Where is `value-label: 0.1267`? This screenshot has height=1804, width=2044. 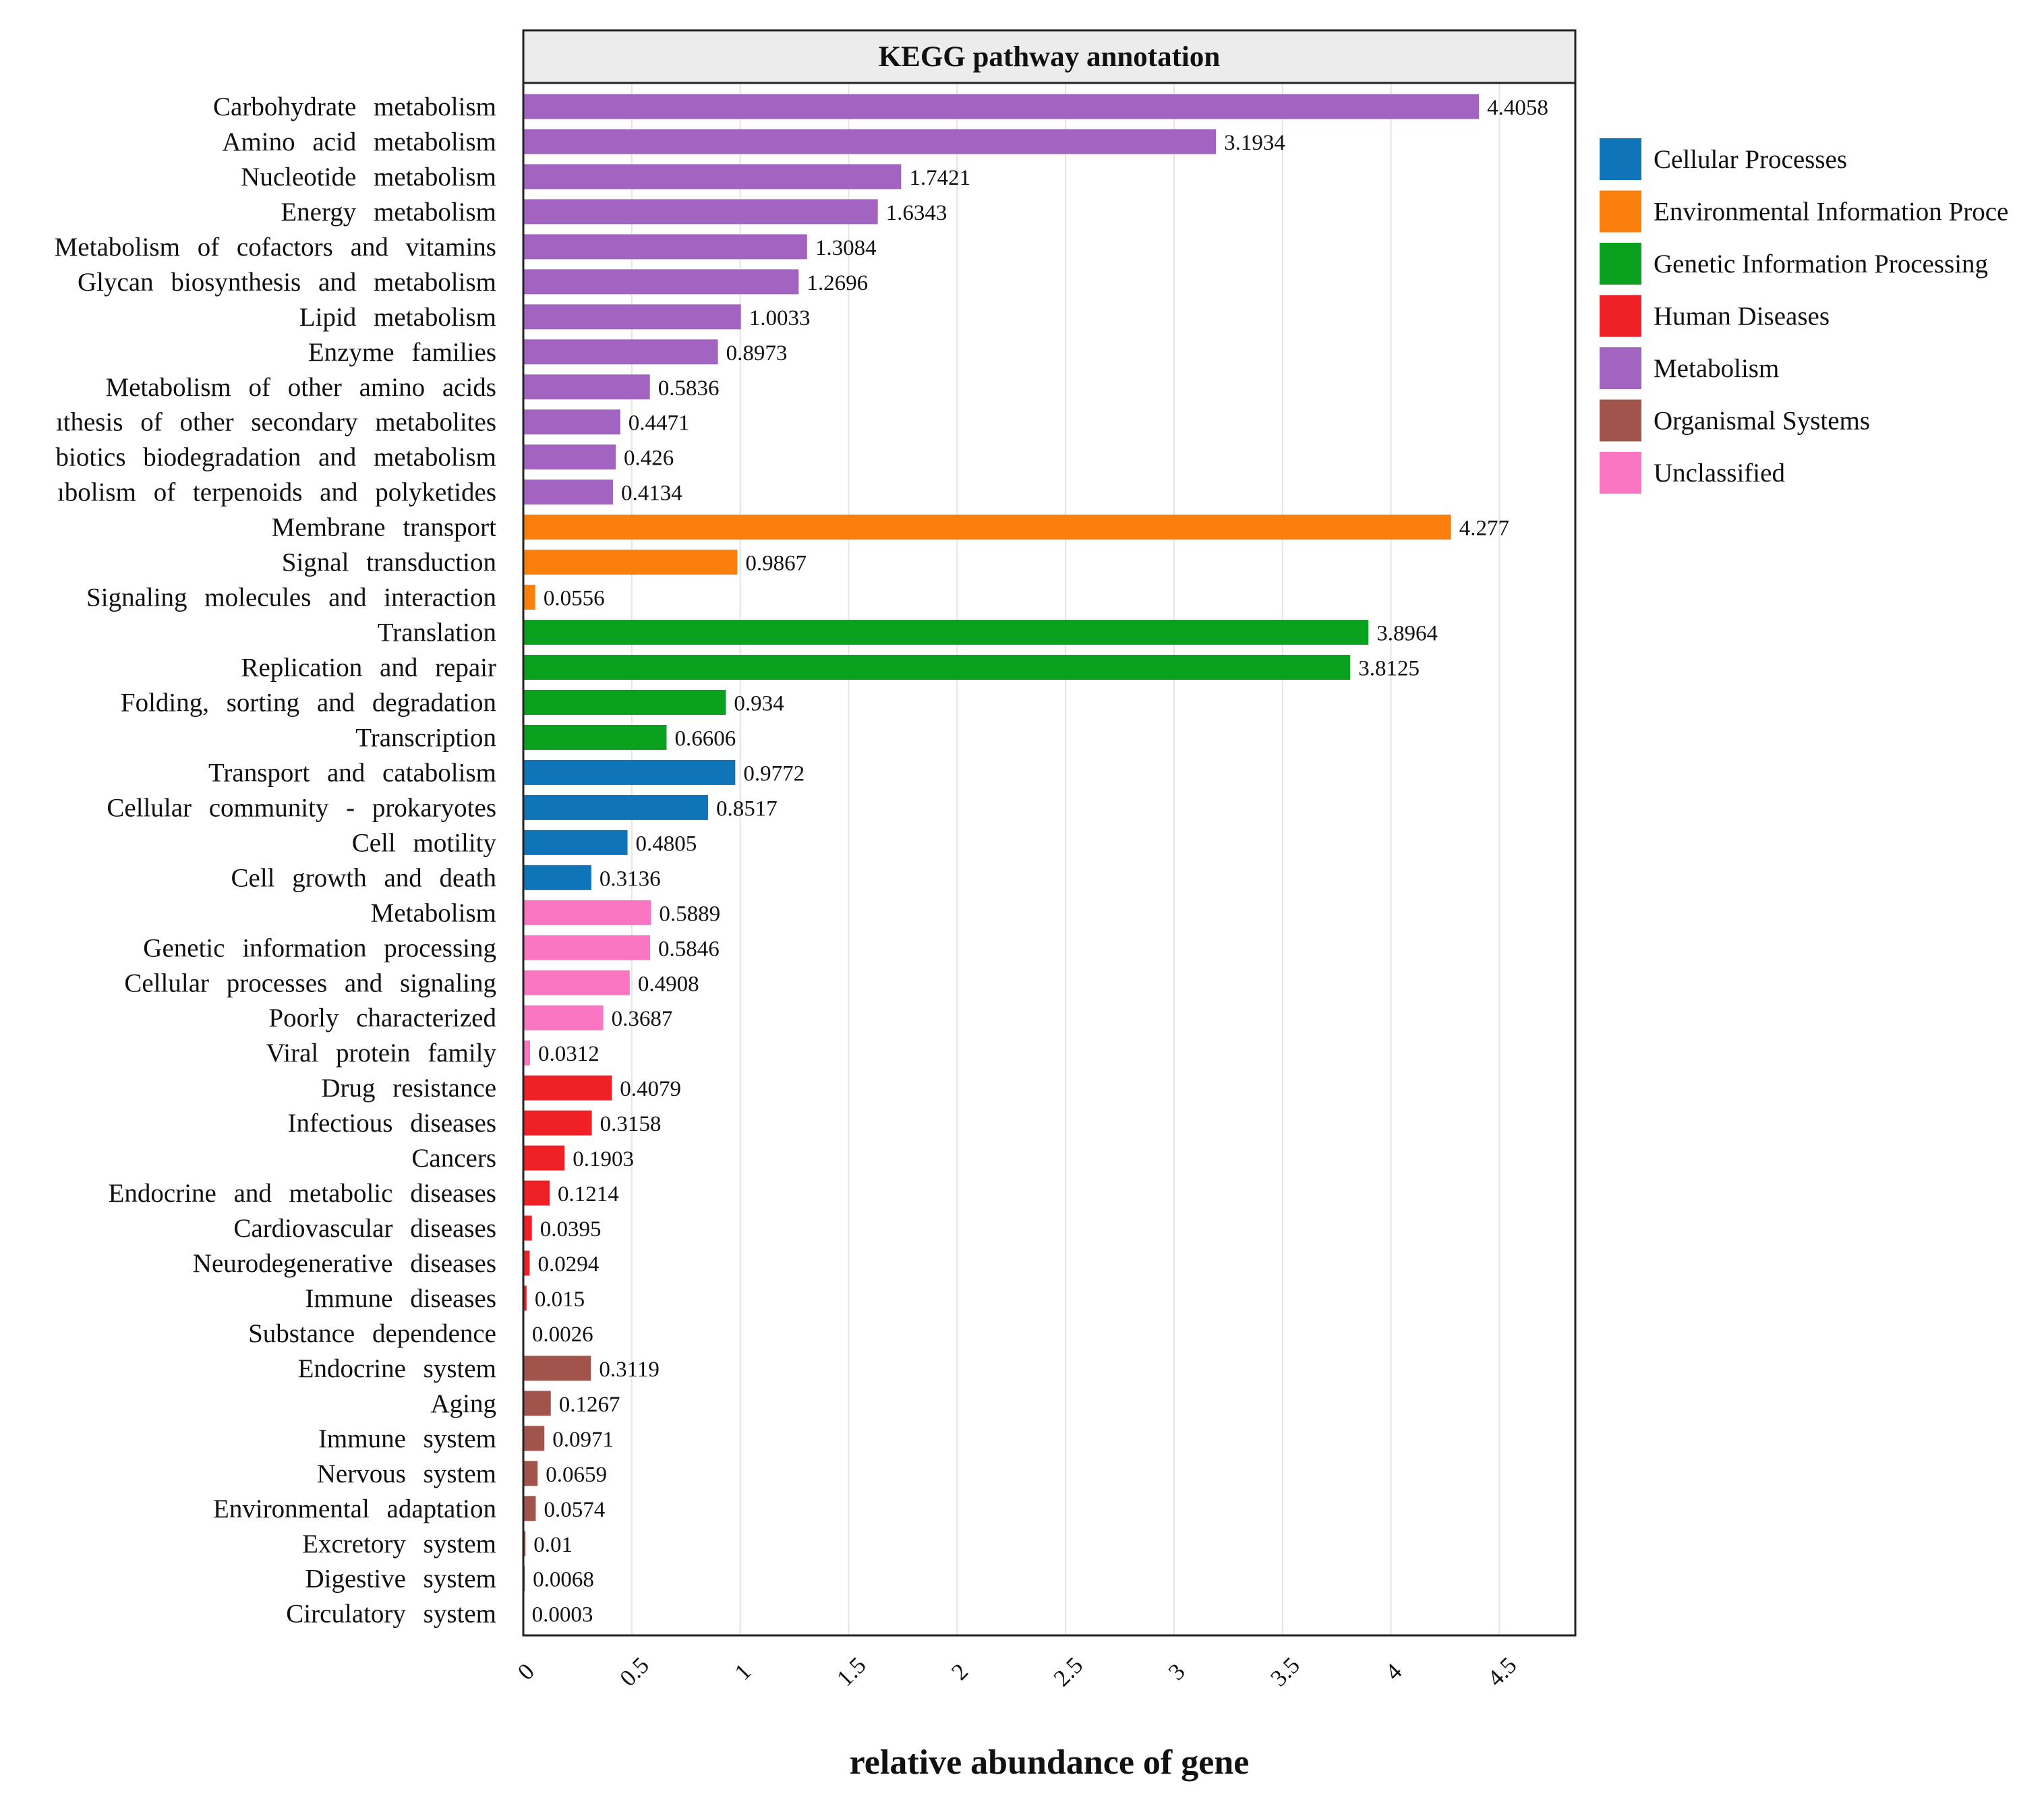
value-label: 0.1267 is located at coordinates (589, 1405).